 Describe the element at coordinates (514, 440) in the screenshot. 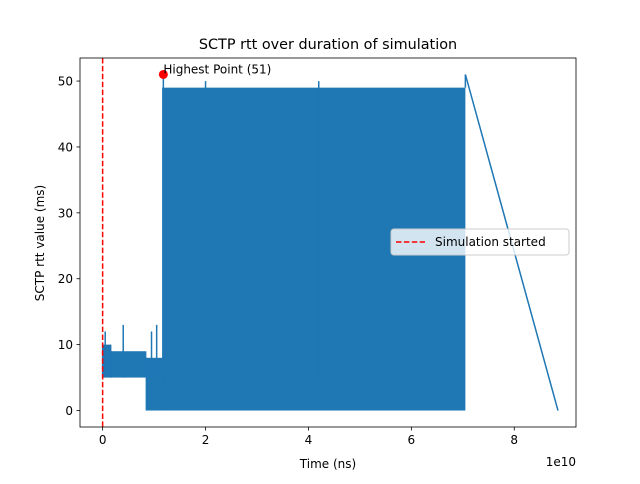

I see `x-tick-label-8: 8` at that location.